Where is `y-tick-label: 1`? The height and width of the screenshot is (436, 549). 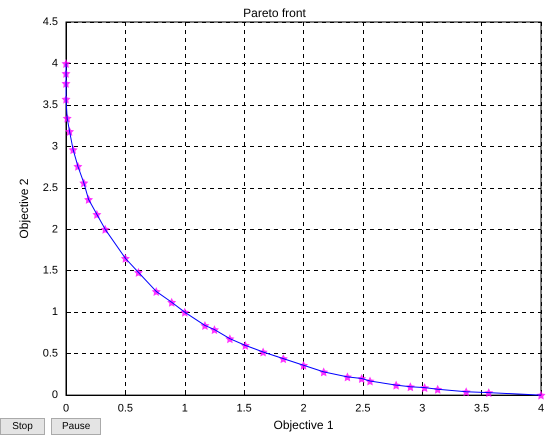 y-tick-label: 1 is located at coordinates (55, 312).